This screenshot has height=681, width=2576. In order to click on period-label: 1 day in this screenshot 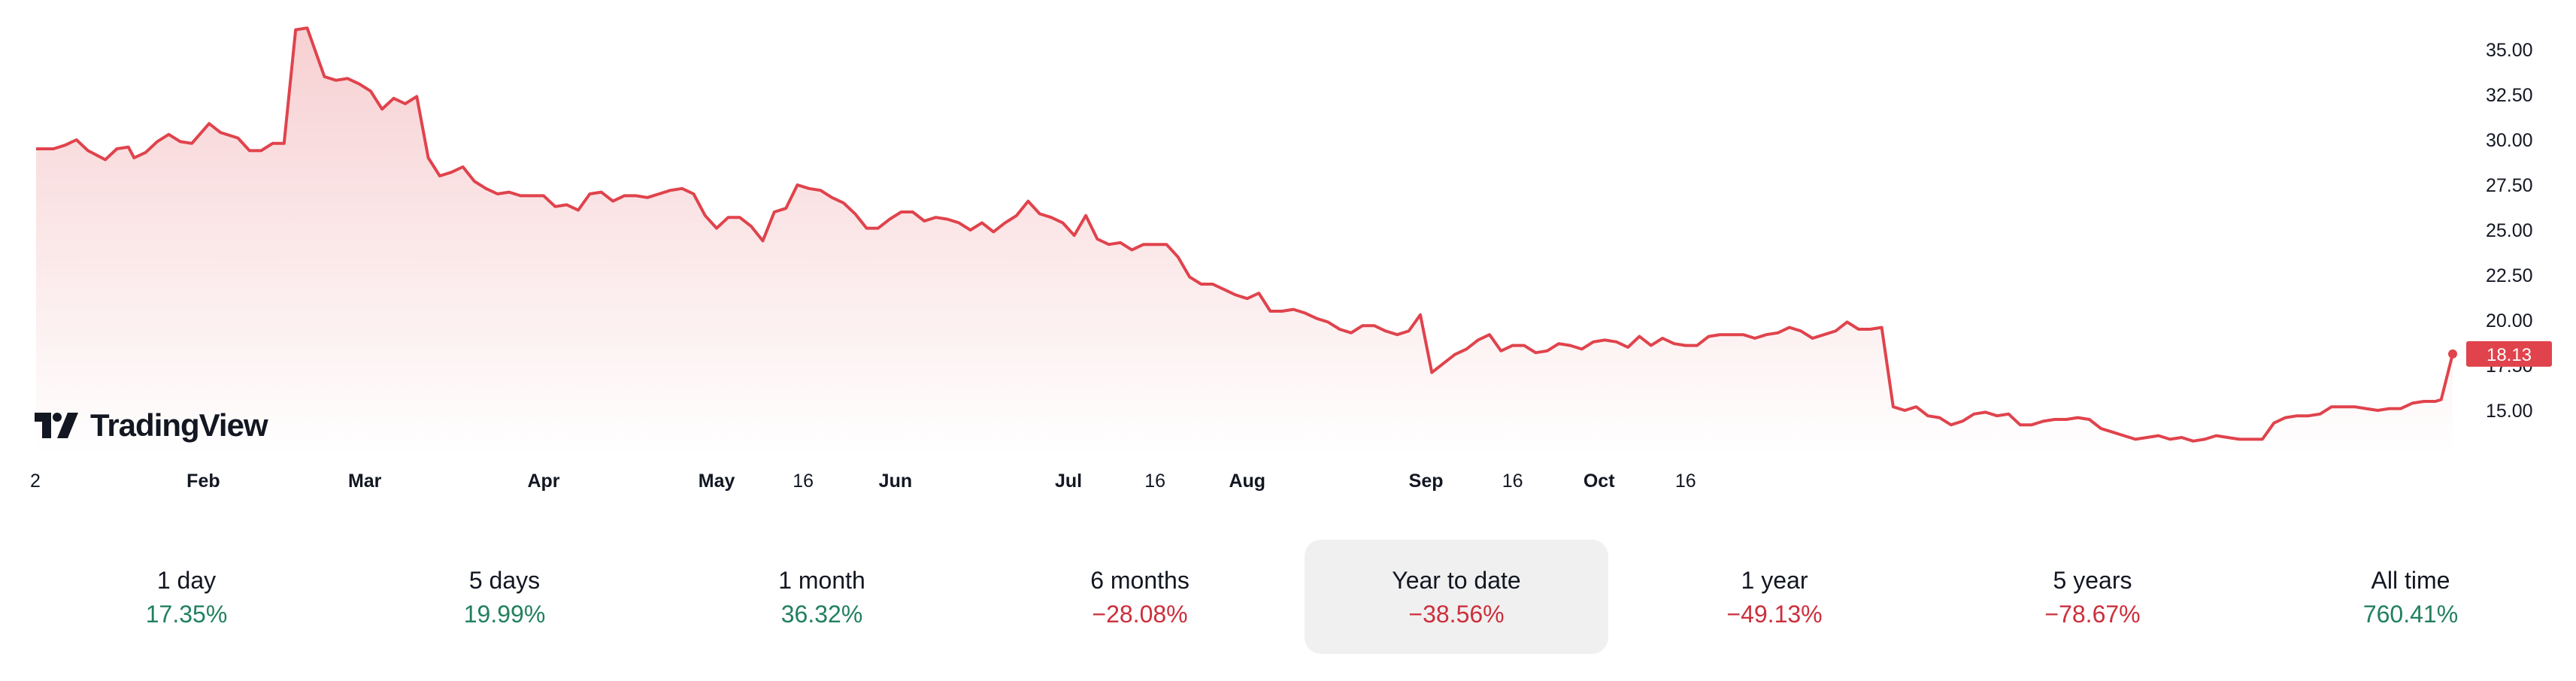, I will do `click(186, 580)`.